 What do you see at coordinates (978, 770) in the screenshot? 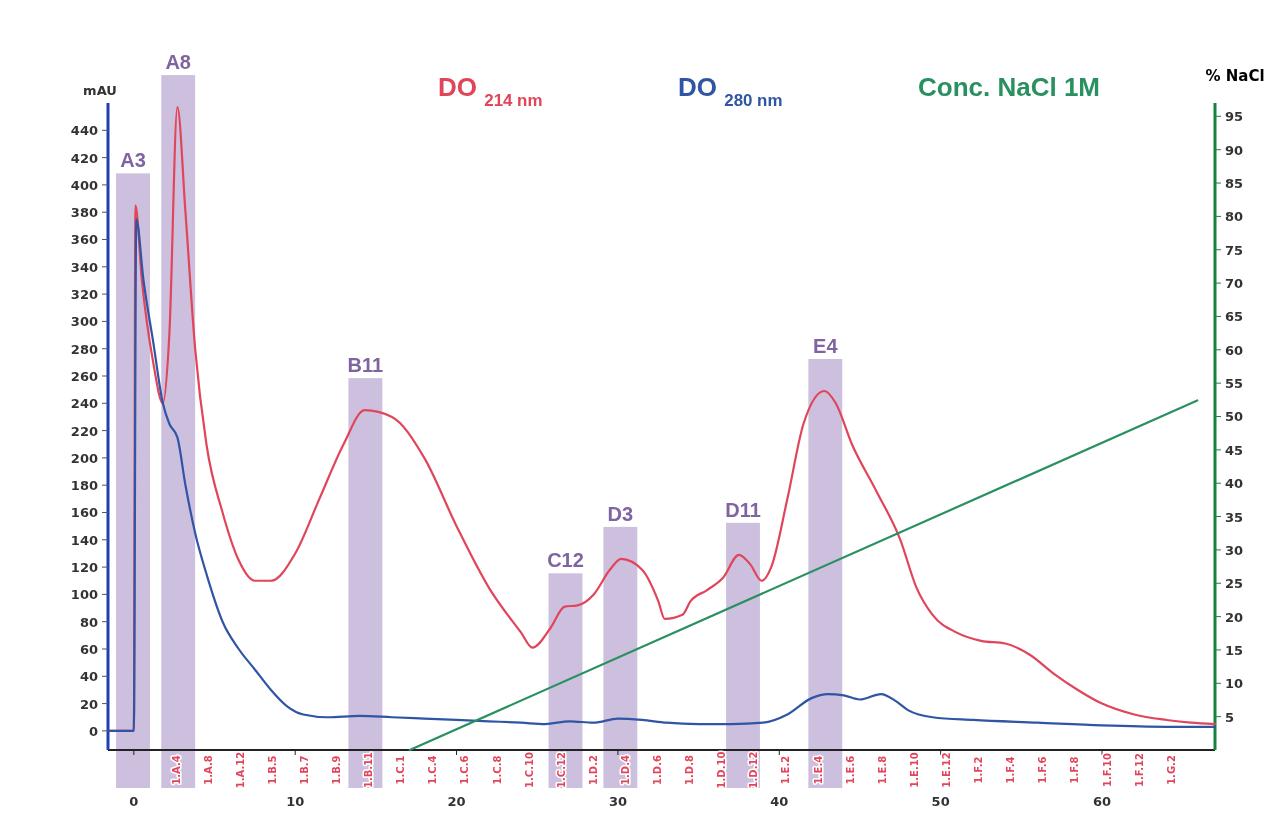
I see `text: 1.F.2` at bounding box center [978, 770].